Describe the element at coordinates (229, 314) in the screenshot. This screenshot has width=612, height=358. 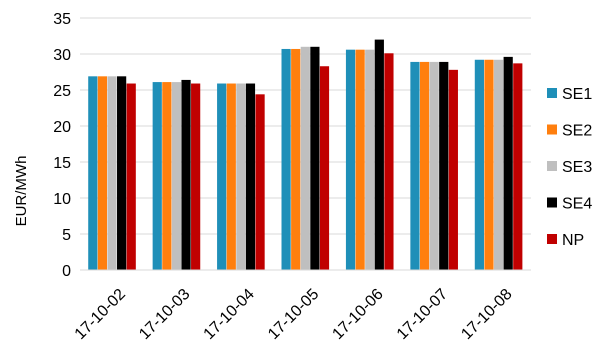
I see `x-tick-label: 17-10-04` at that location.